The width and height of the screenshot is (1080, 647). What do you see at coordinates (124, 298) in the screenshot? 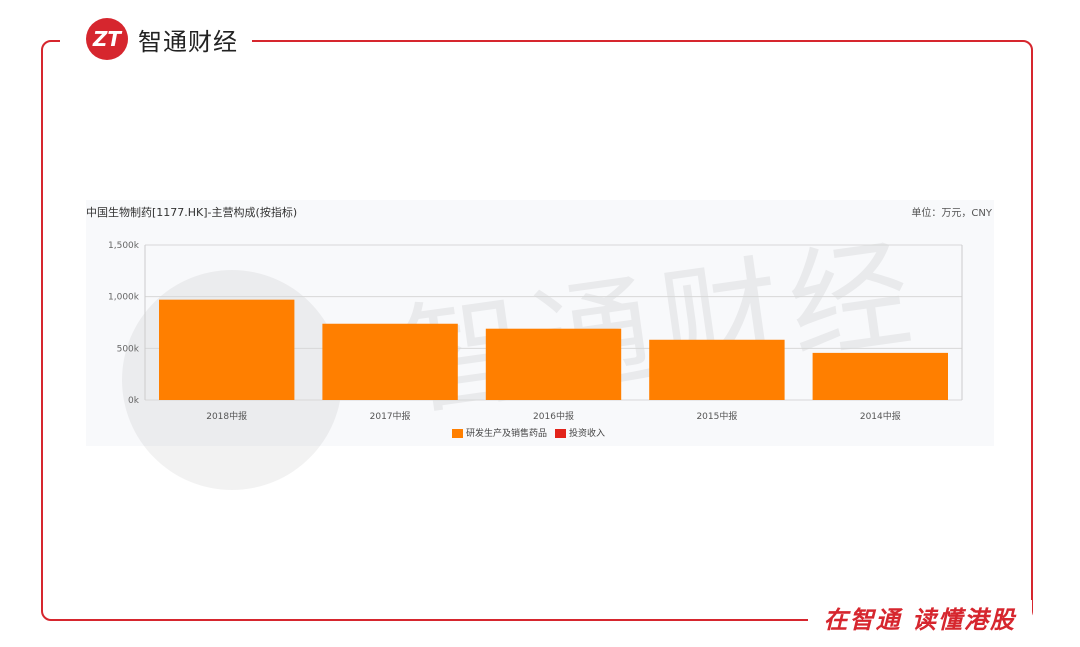
I see `y-tick-label: 1,000k` at bounding box center [124, 298].